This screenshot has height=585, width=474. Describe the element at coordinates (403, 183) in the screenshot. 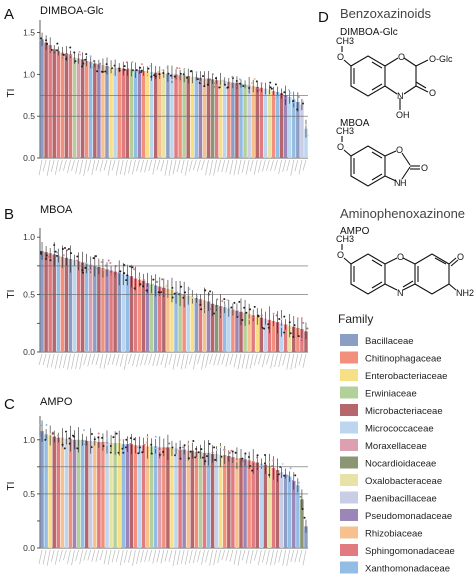

I see `atom-mboa-h: H` at that location.